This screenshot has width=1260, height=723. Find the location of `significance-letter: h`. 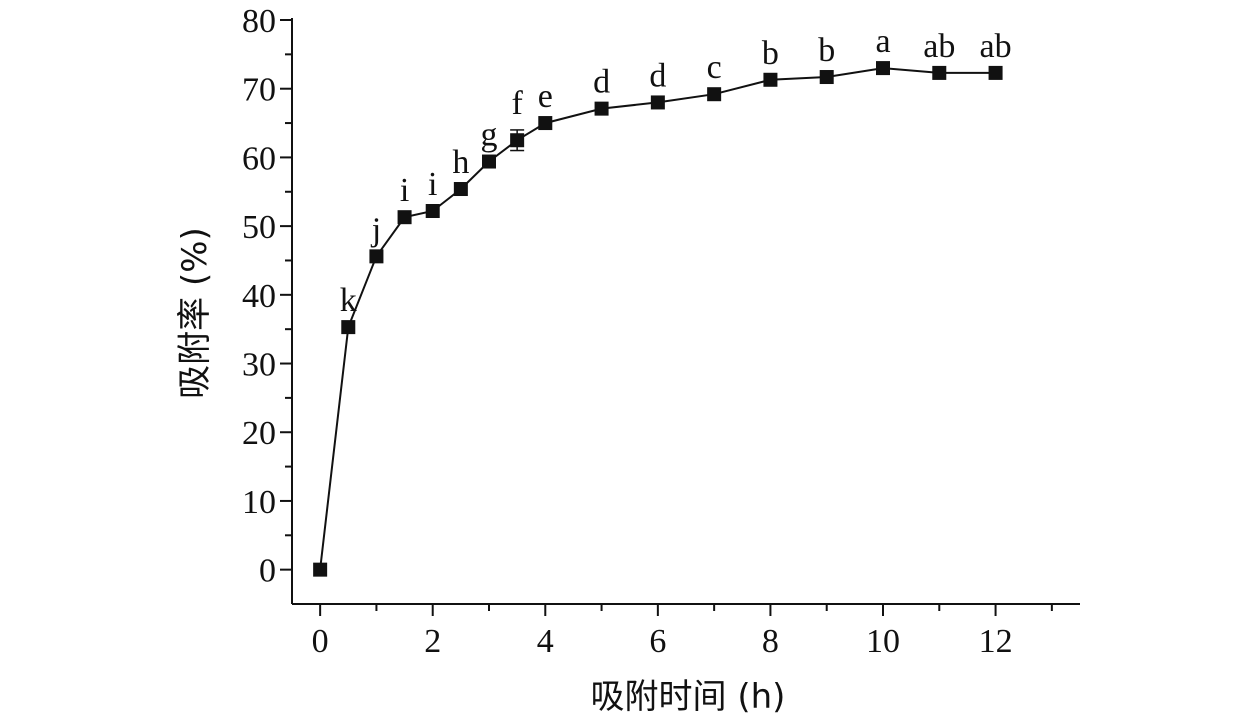

significance-letter: h is located at coordinates (460, 162).